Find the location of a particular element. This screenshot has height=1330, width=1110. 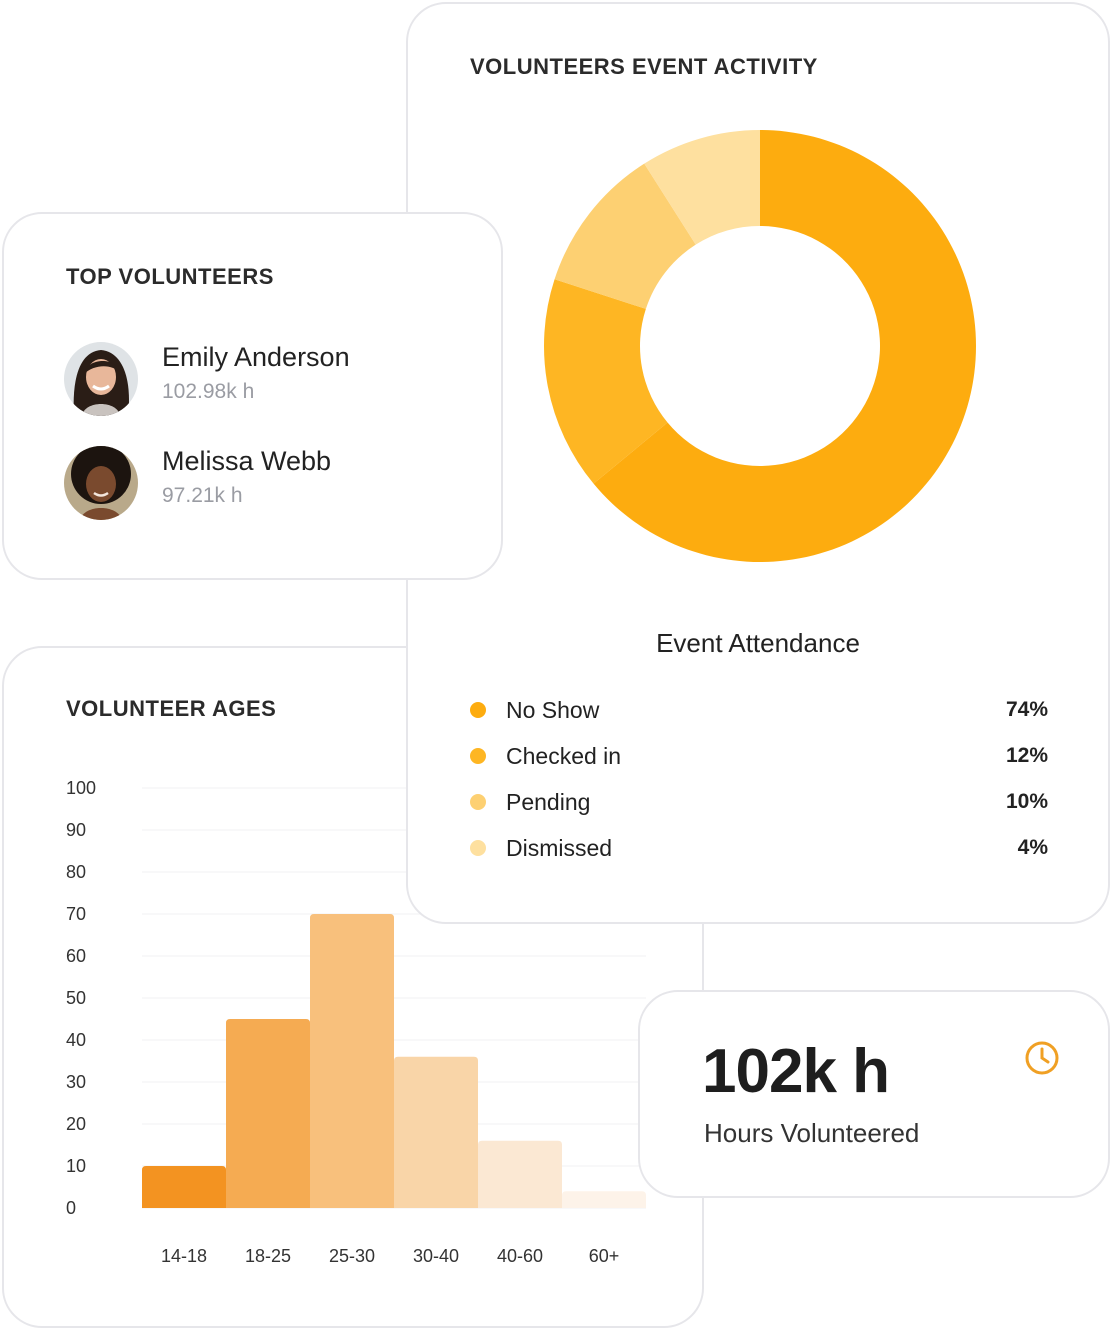

volunteer-hours: 102.98k h is located at coordinates (208, 391).